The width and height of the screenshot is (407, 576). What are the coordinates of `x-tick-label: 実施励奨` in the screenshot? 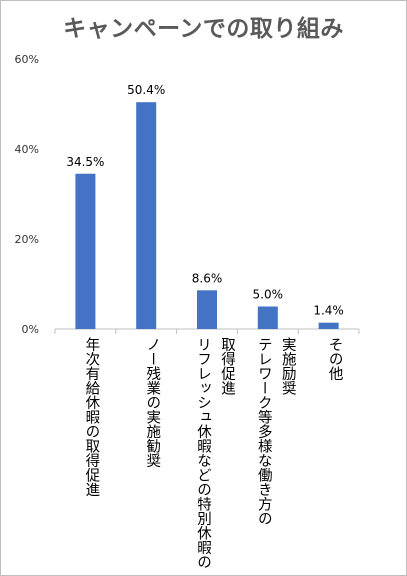 It's located at (287, 366).